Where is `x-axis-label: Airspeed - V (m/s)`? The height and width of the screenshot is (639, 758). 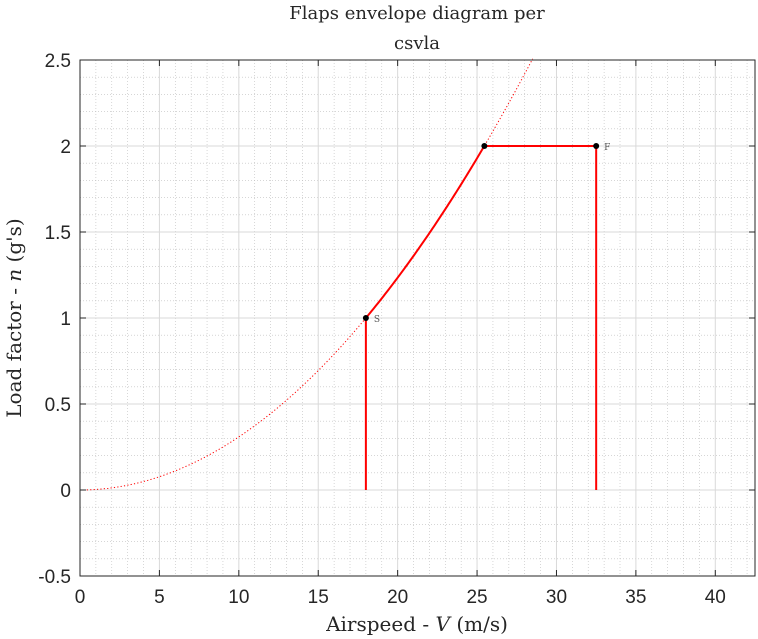 x-axis-label: Airspeed - V (m/s) is located at coordinates (416, 624).